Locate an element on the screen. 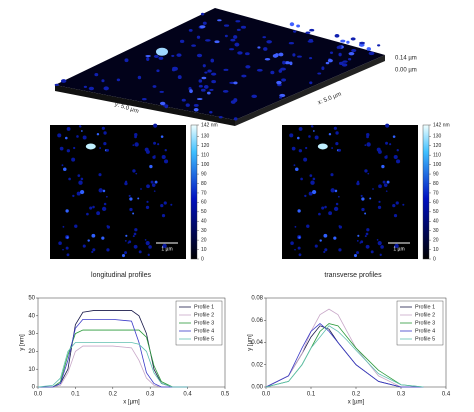 The image size is (474, 412). y-tick-label: 0.00 is located at coordinates (257, 388).